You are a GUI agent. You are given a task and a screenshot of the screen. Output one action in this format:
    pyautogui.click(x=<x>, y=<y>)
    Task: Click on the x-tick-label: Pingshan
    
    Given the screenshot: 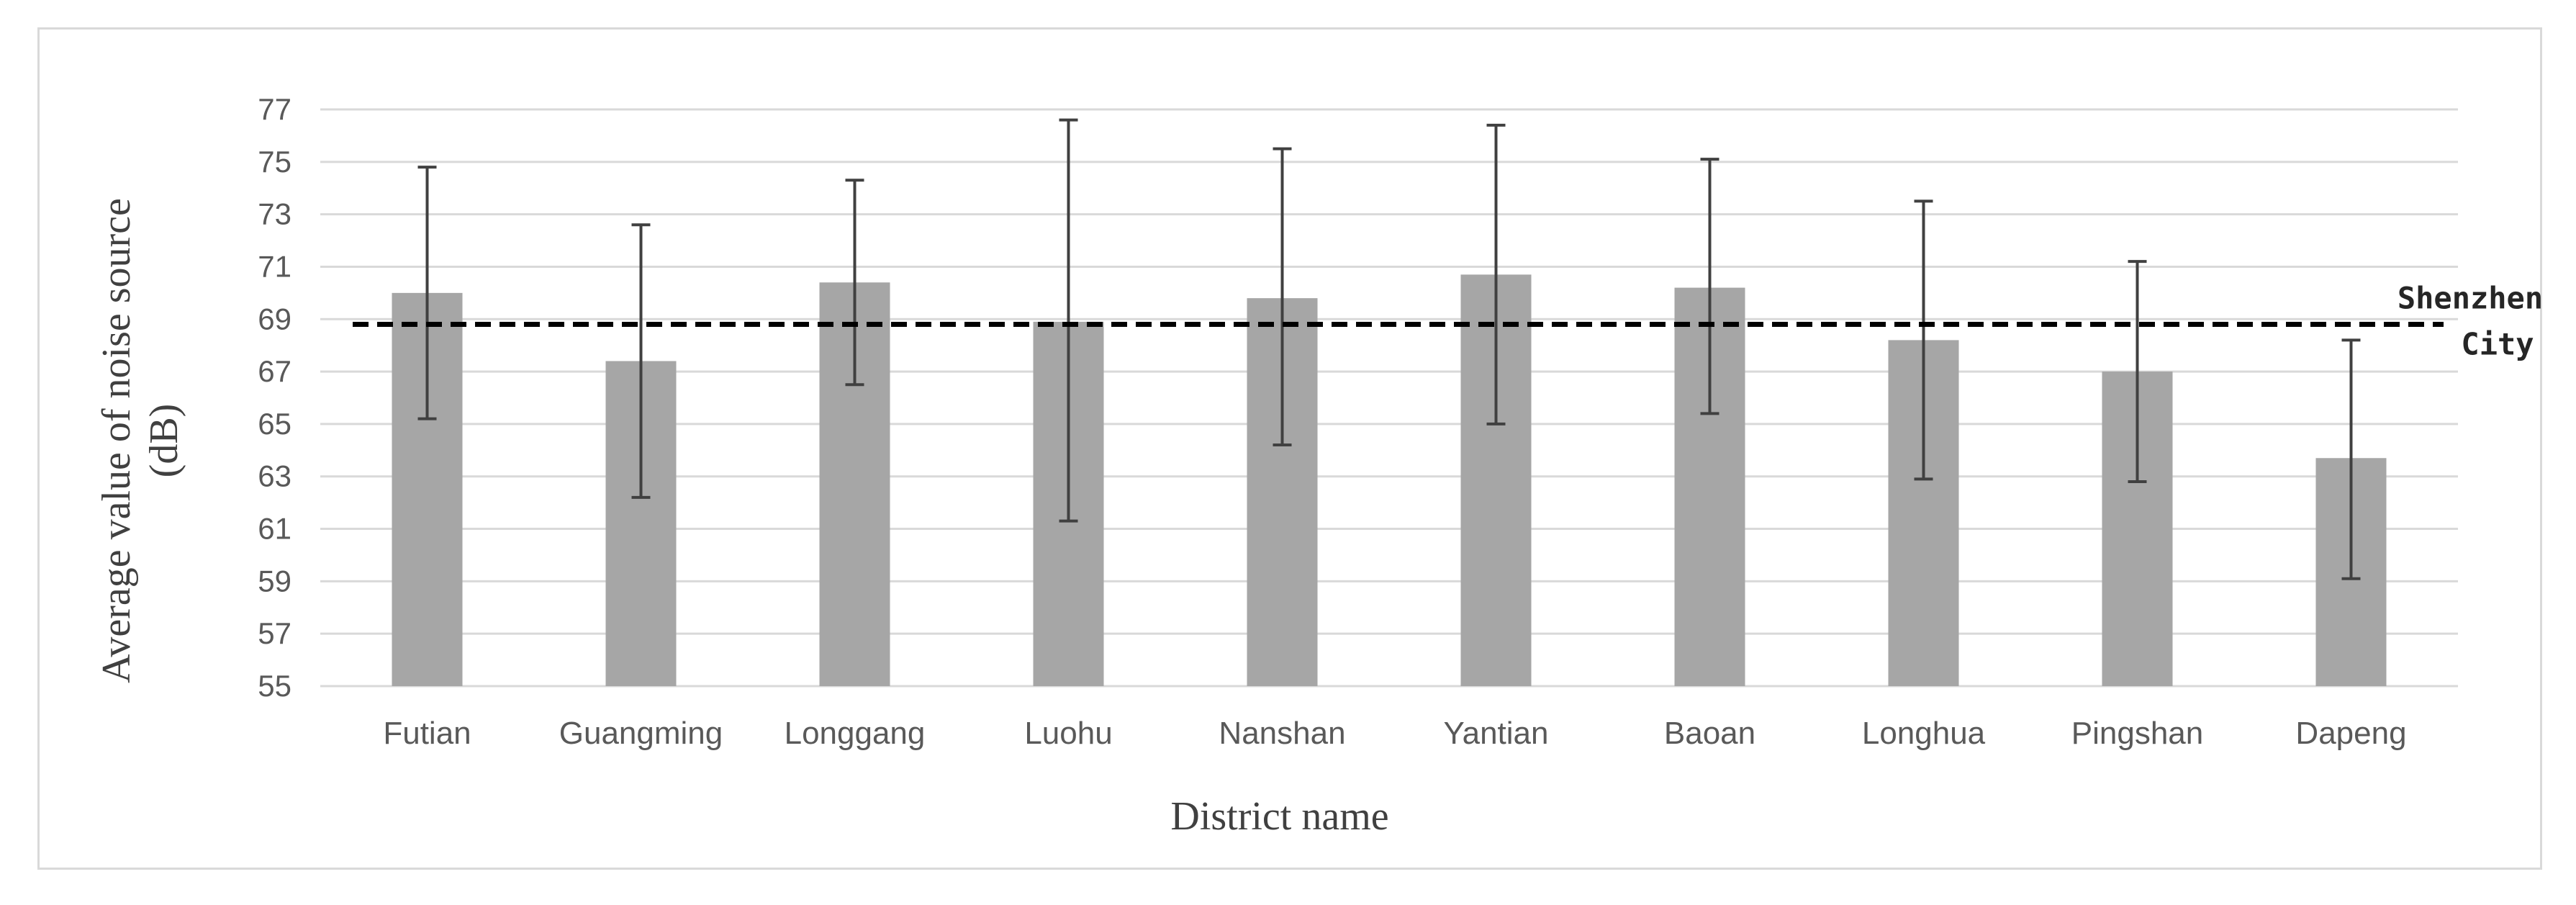 What is the action you would take?
    pyautogui.click(x=2137, y=733)
    